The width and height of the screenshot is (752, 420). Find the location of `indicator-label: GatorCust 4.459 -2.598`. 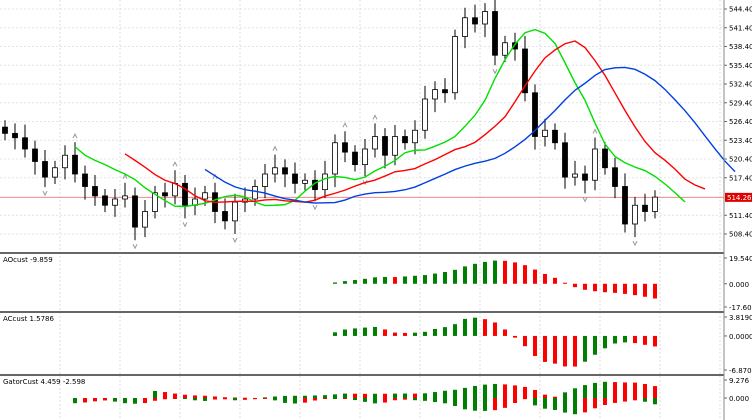

indicator-label: GatorCust 4.459 -2.598 is located at coordinates (44, 382).